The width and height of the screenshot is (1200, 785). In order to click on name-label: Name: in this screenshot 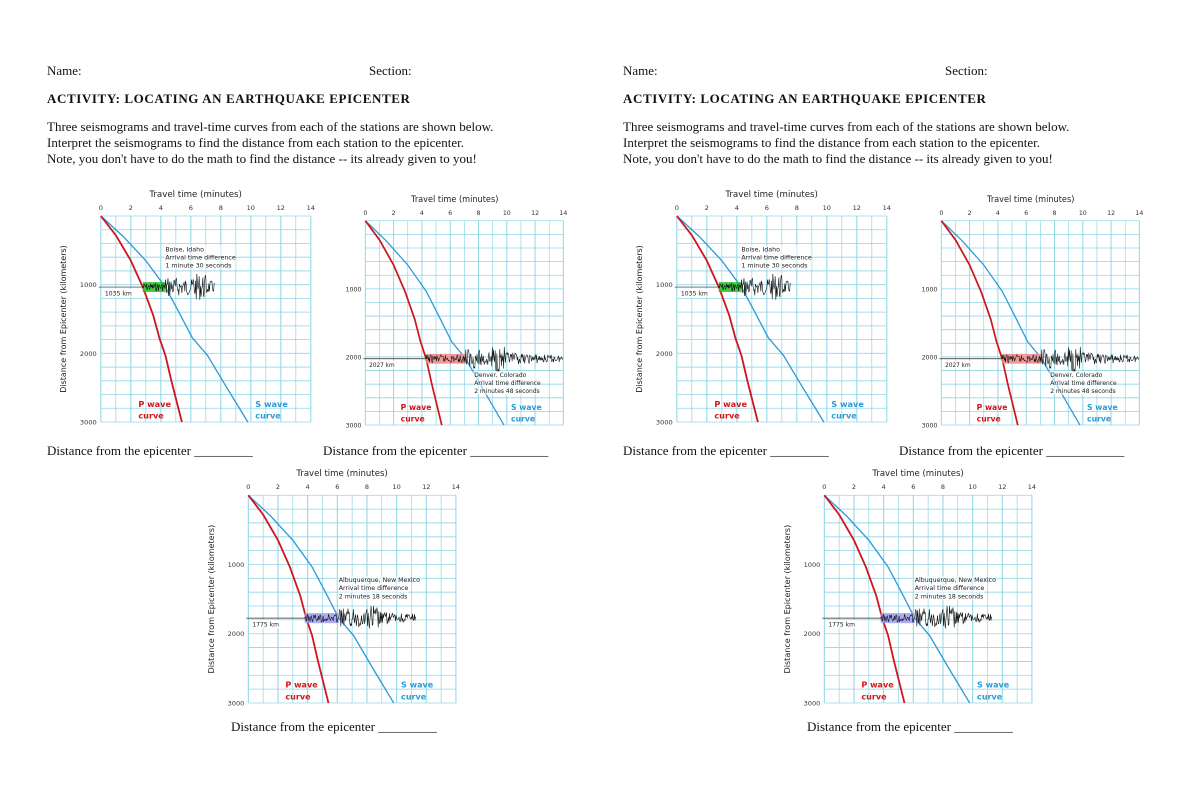, I will do `click(640, 70)`.